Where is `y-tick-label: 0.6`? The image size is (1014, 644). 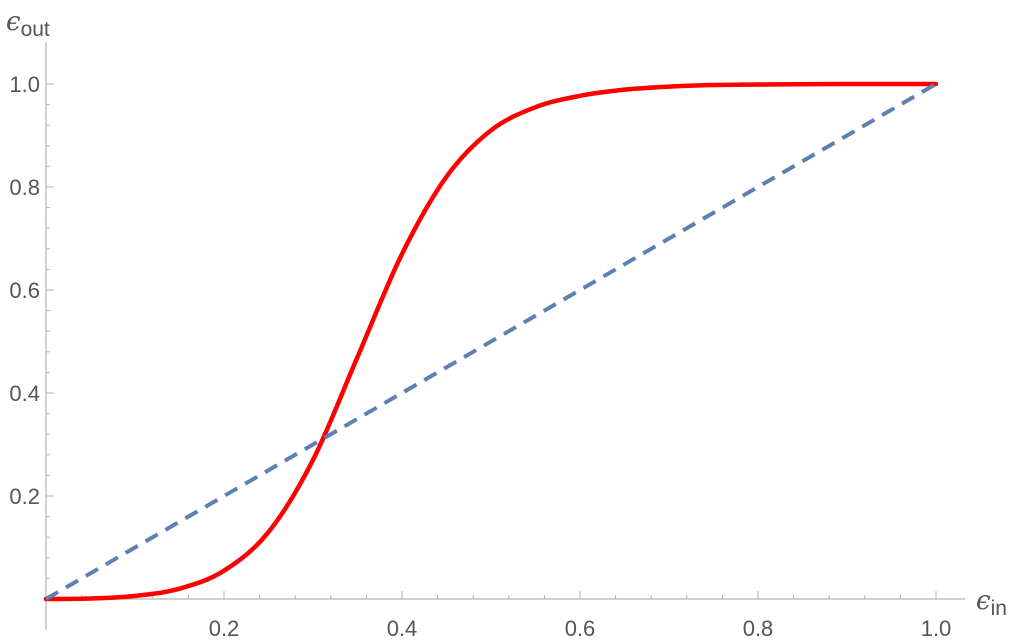
y-tick-label: 0.6 is located at coordinates (24, 290).